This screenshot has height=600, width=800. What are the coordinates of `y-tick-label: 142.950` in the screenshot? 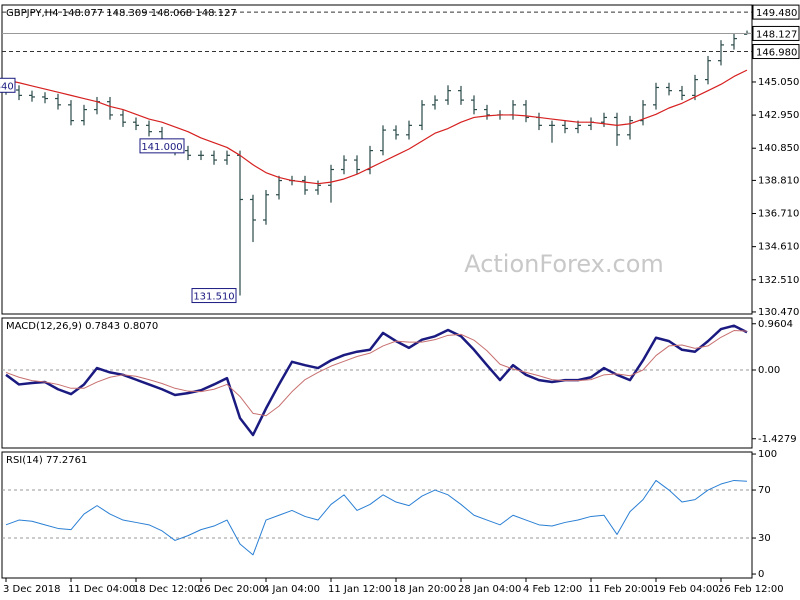 It's located at (778, 115).